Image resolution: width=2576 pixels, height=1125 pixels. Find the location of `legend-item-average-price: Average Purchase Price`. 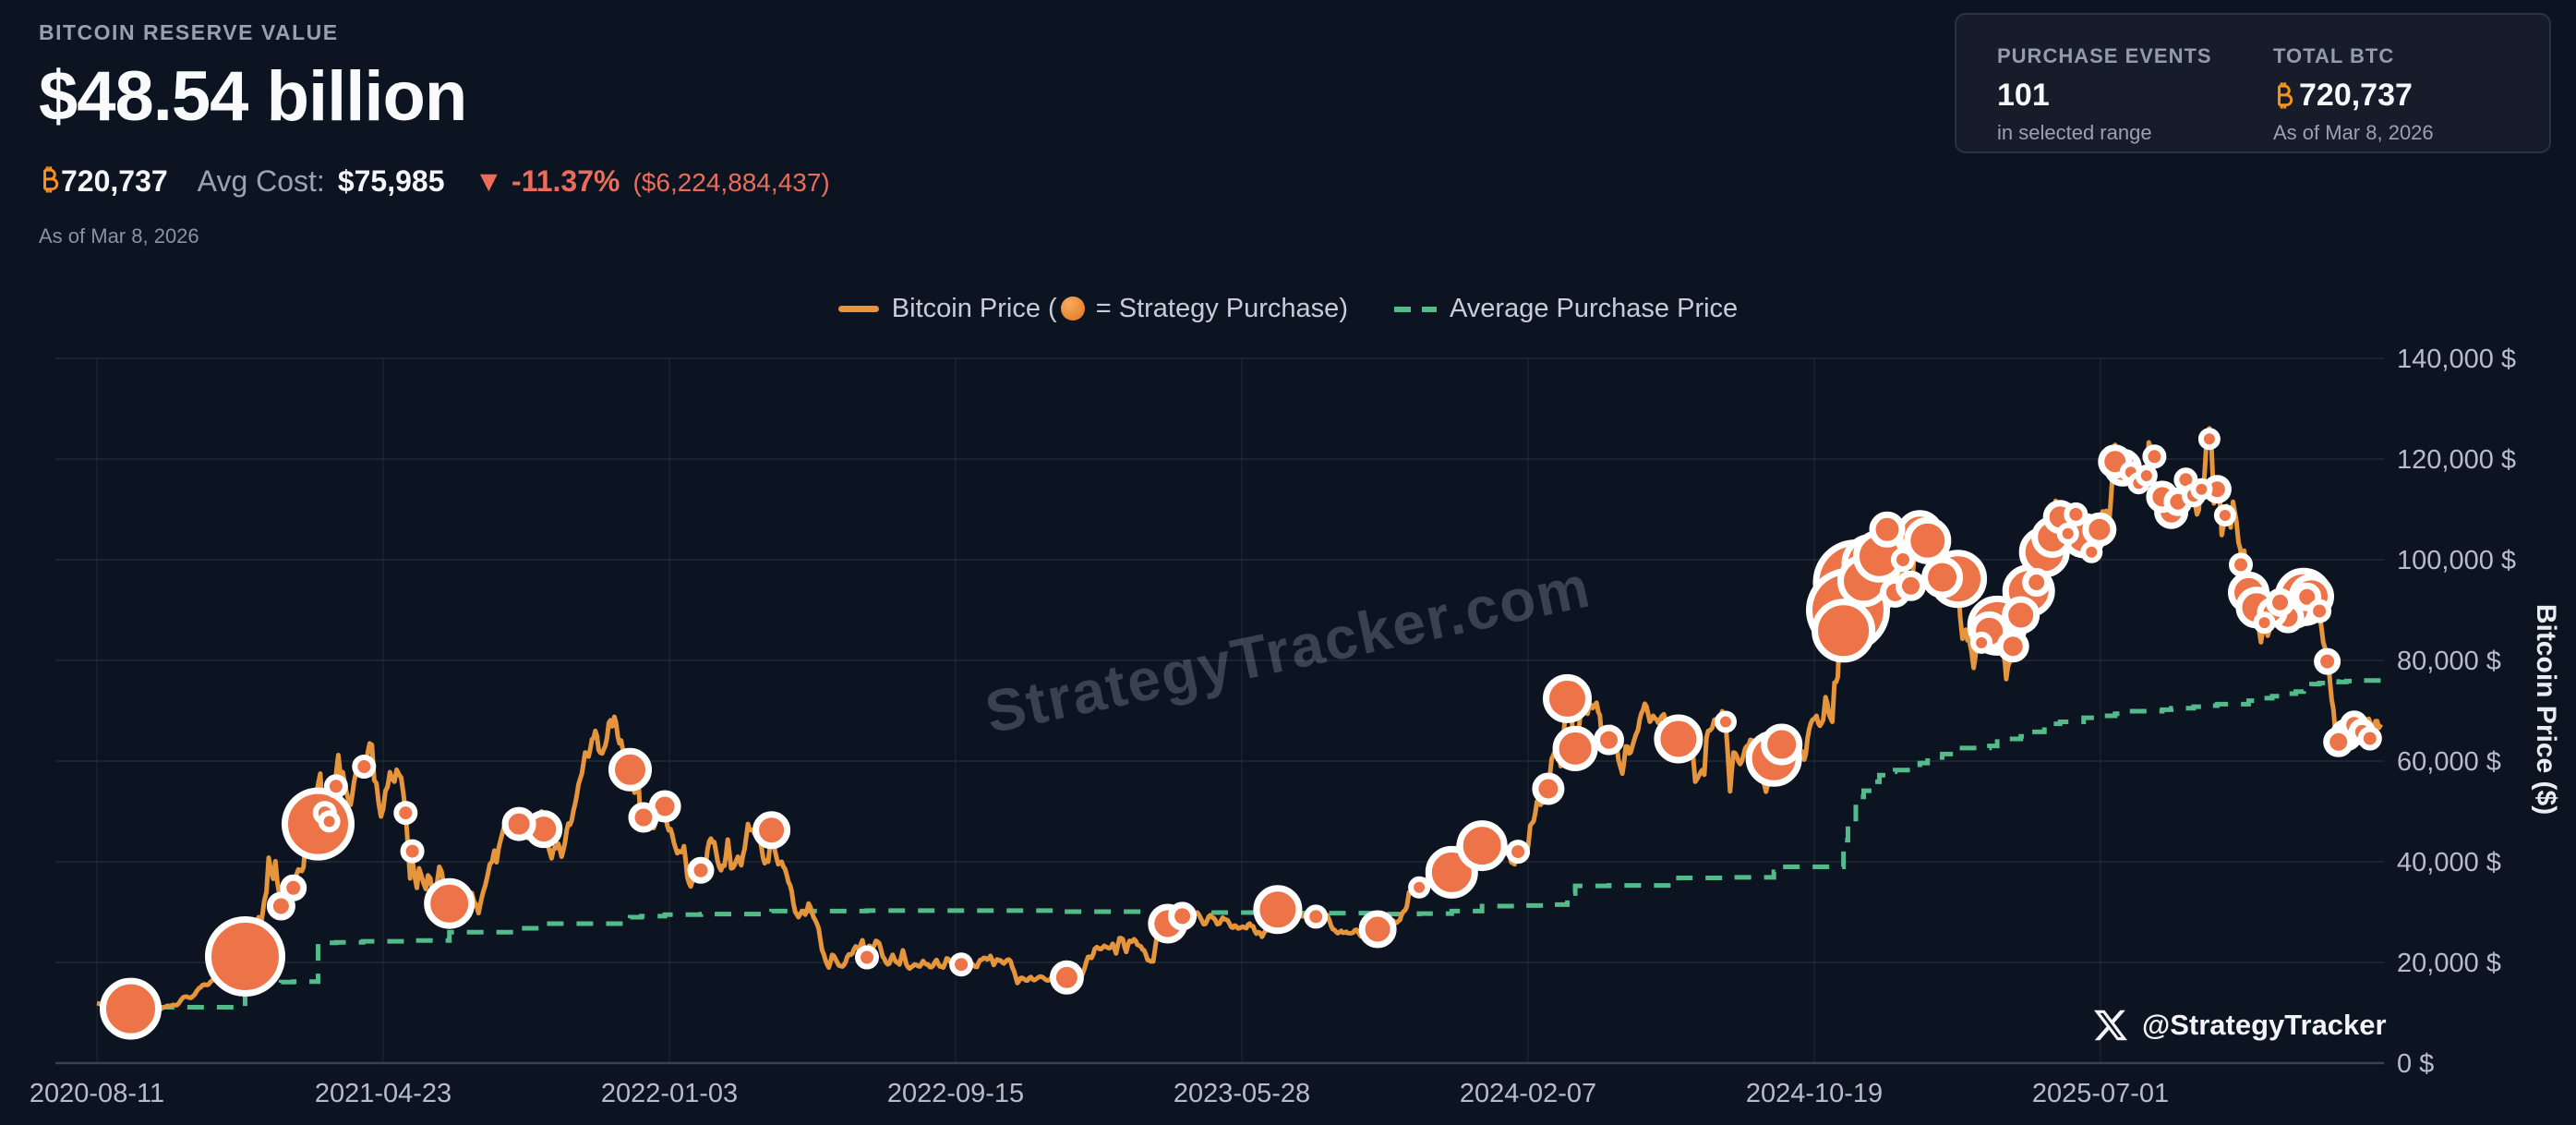

legend-item-average-price: Average Purchase Price is located at coordinates (1594, 308).